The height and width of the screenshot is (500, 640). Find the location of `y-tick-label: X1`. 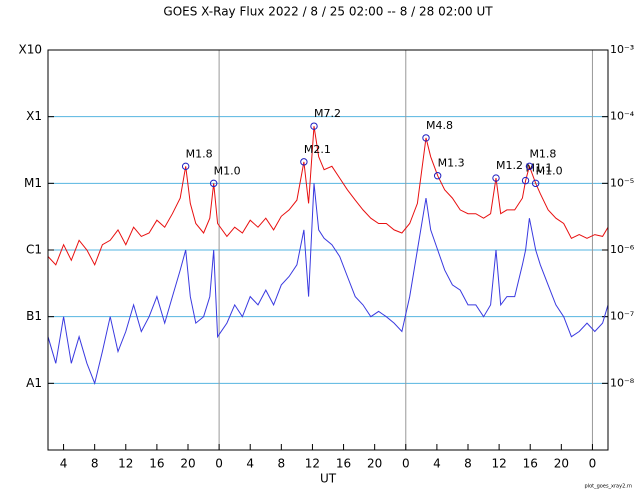

y-tick-label: X1 is located at coordinates (34, 116).